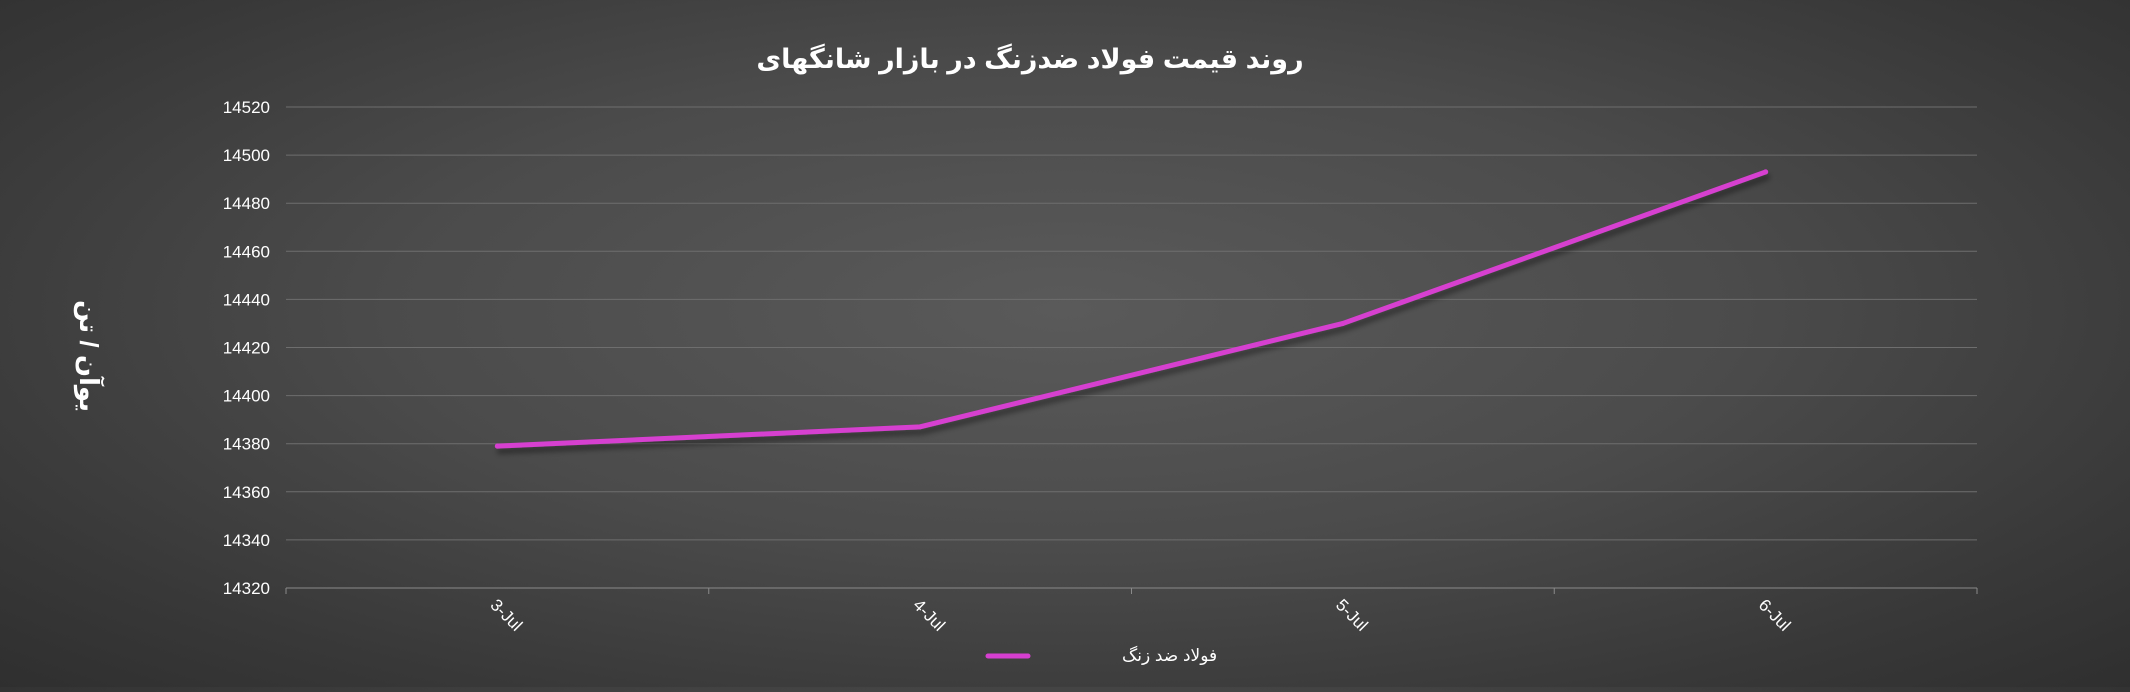 This screenshot has height=692, width=2130. Describe the element at coordinates (928, 614) in the screenshot. I see `x-tick-label: 4-Jul` at that location.